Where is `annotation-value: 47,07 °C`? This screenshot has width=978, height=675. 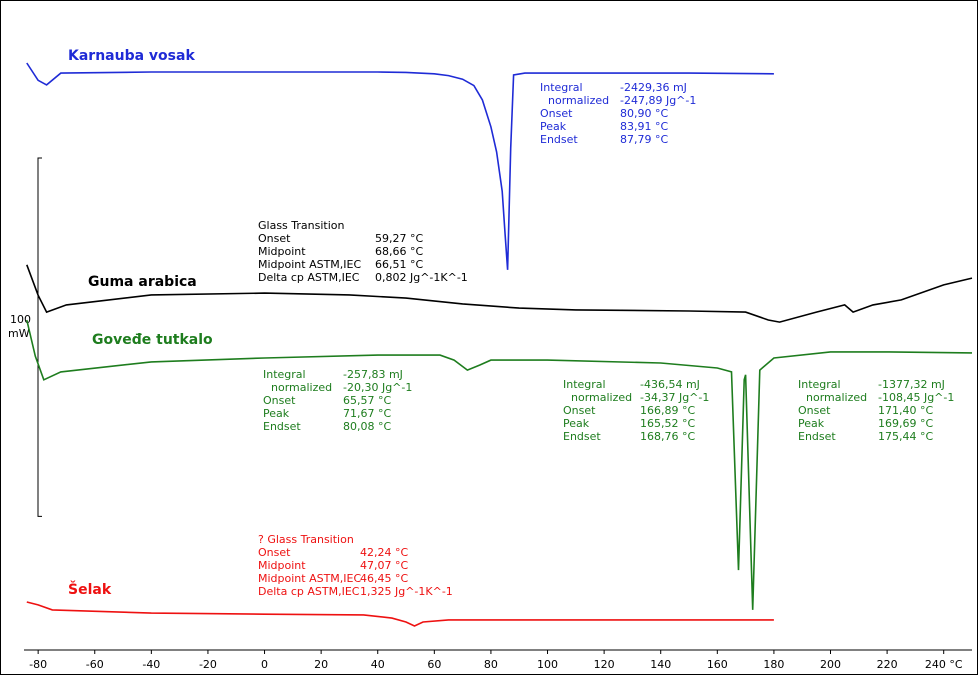 annotation-value: 47,07 °C is located at coordinates (384, 565).